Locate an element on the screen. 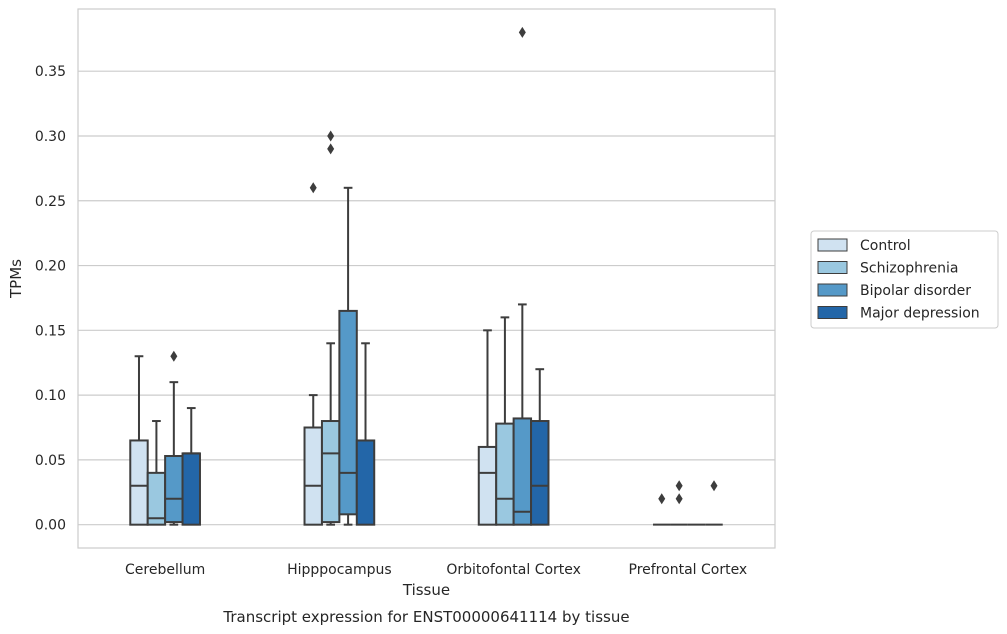  x-tick-label: Orbitofontal Cortex is located at coordinates (513, 570).